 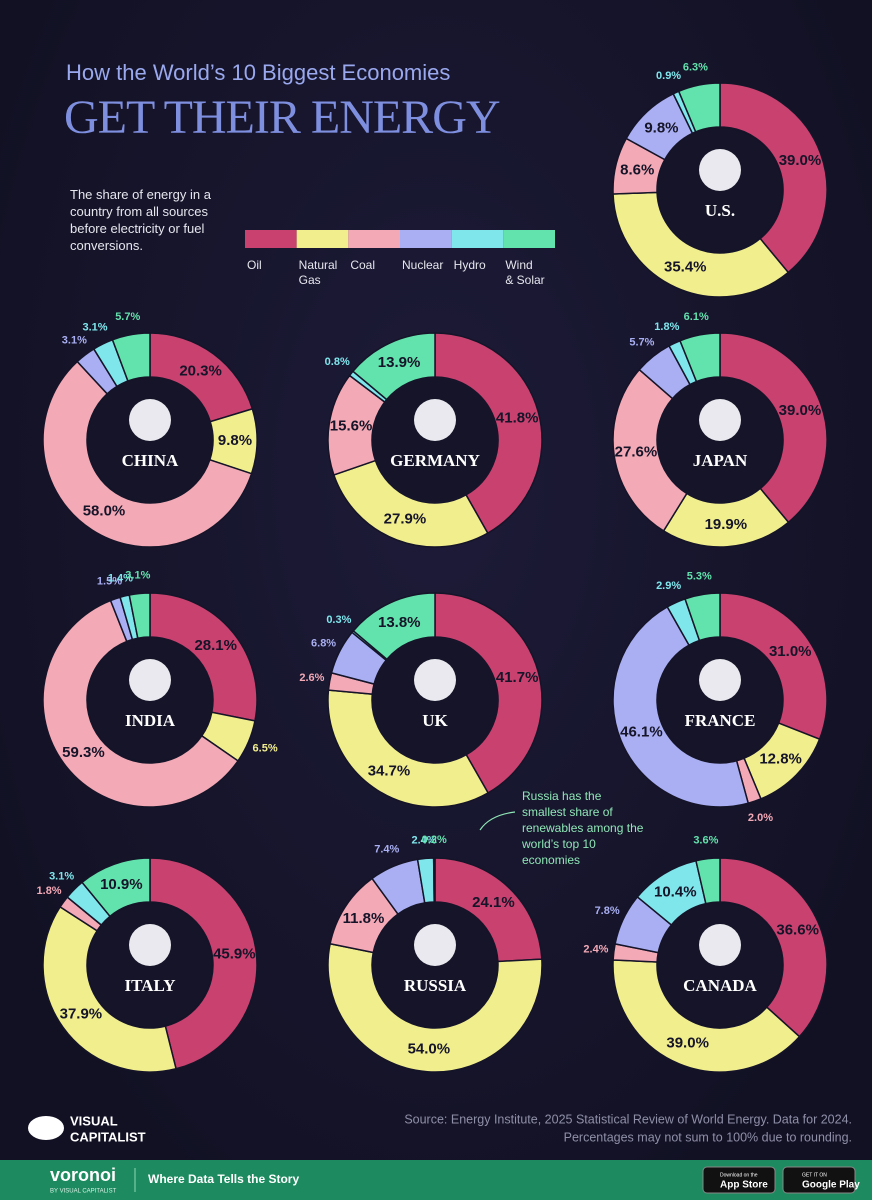 I want to click on value-label: 41.7%, so click(x=517, y=677).